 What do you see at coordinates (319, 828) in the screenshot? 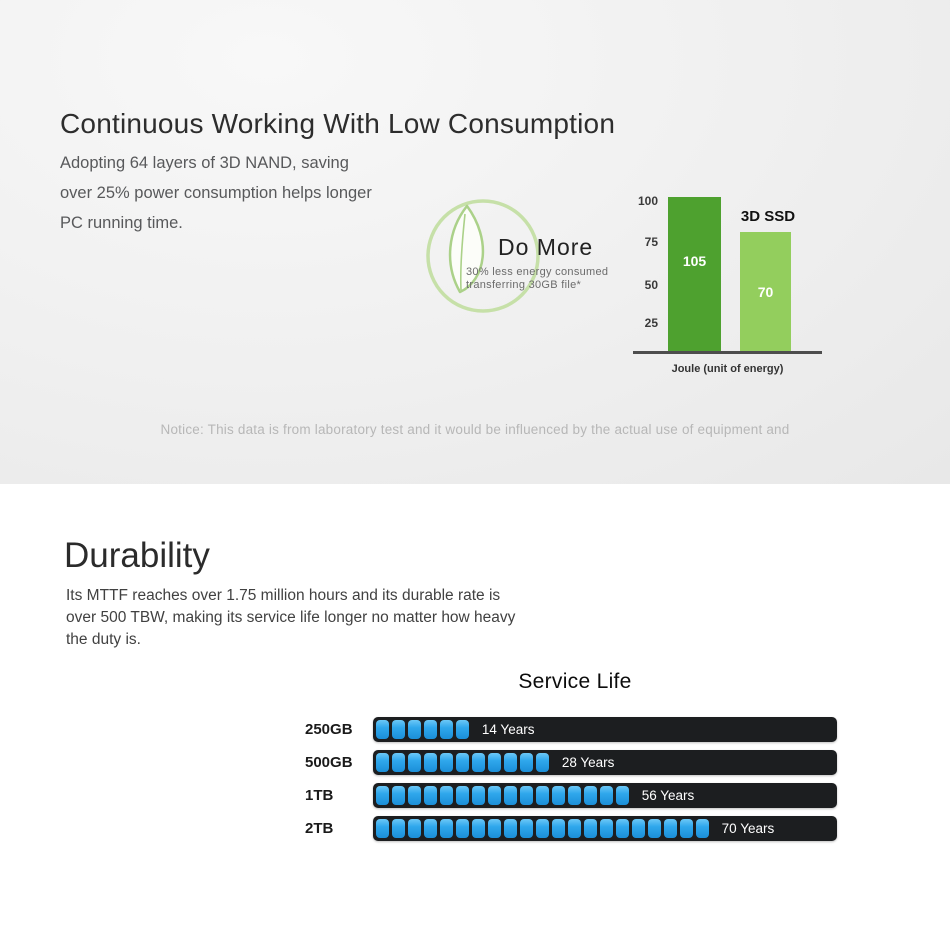
I see `capacity-label: 2TB` at bounding box center [319, 828].